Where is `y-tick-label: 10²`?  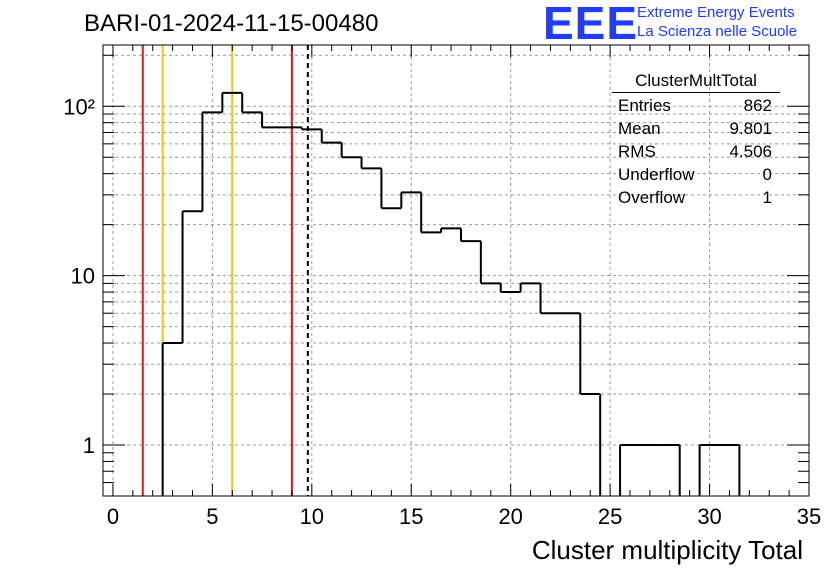 y-tick-label: 10² is located at coordinates (79, 106).